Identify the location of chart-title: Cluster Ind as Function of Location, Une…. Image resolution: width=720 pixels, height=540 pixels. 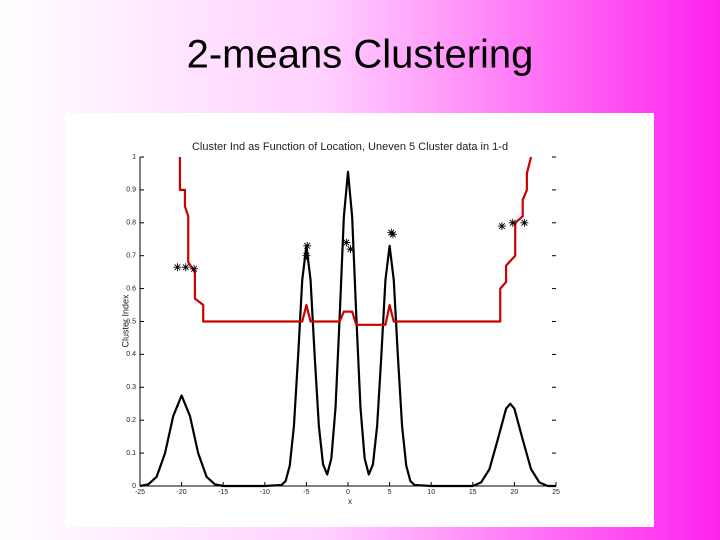
(350, 147).